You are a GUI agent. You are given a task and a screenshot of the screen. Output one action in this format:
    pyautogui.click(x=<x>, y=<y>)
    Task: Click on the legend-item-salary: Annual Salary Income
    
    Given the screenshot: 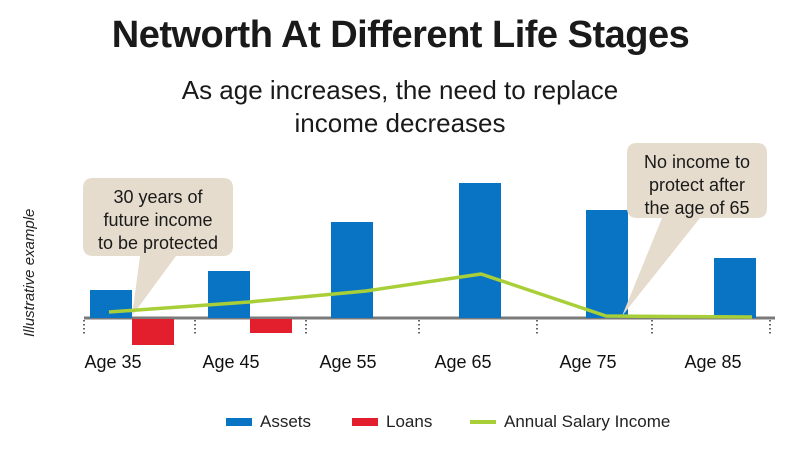 What is the action you would take?
    pyautogui.click(x=570, y=422)
    